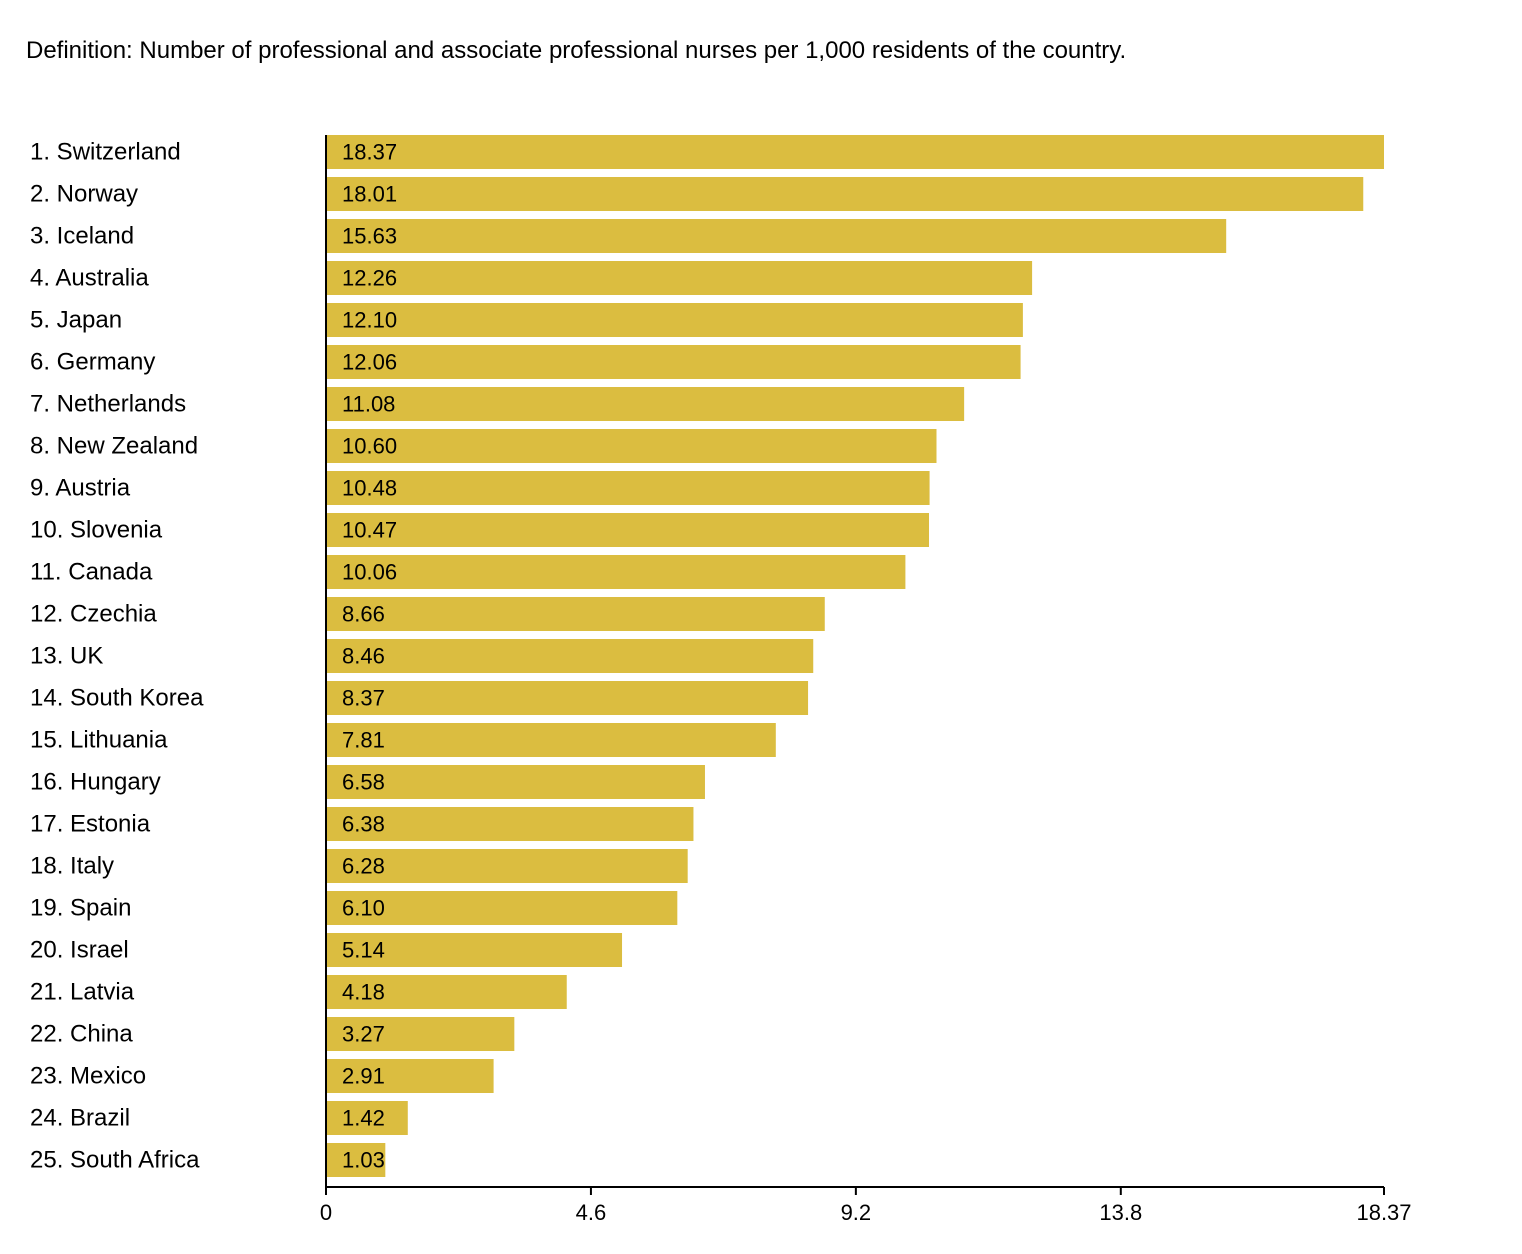 This screenshot has width=1522, height=1254. What do you see at coordinates (363, 824) in the screenshot?
I see `bar-value-label: 6.38` at bounding box center [363, 824].